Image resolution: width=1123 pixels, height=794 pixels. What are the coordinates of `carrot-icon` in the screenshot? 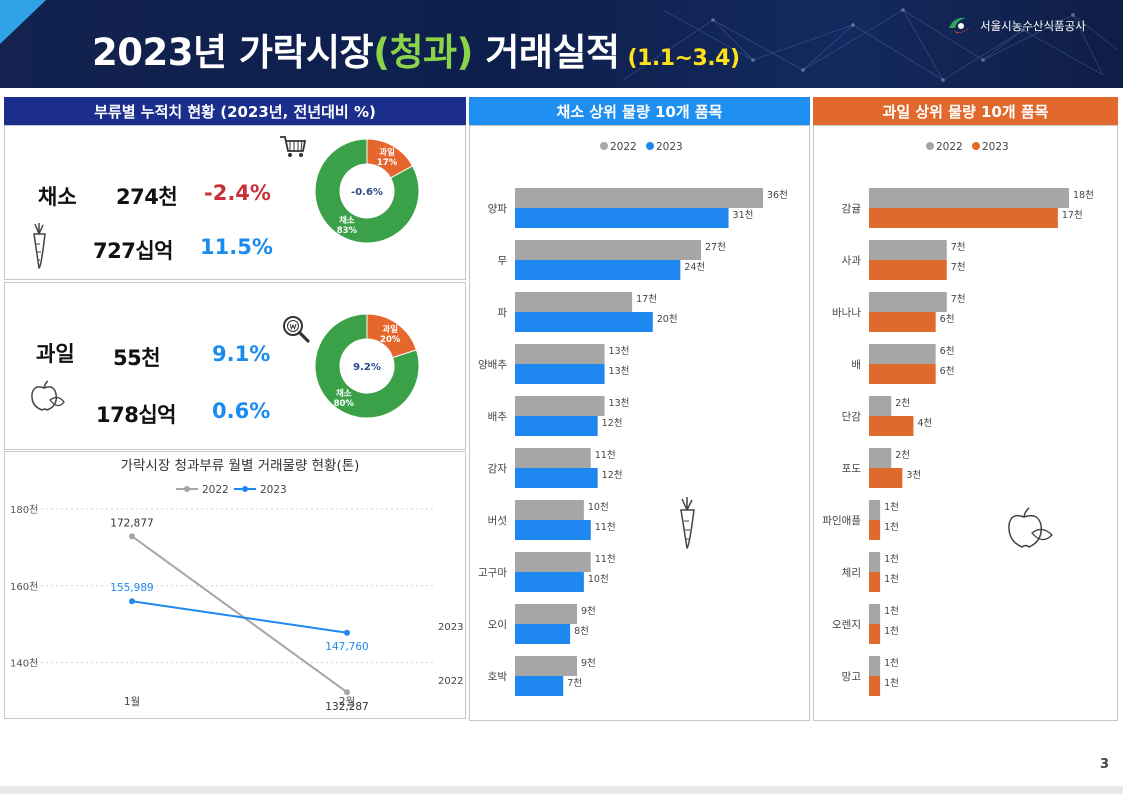 It's located at (39, 246).